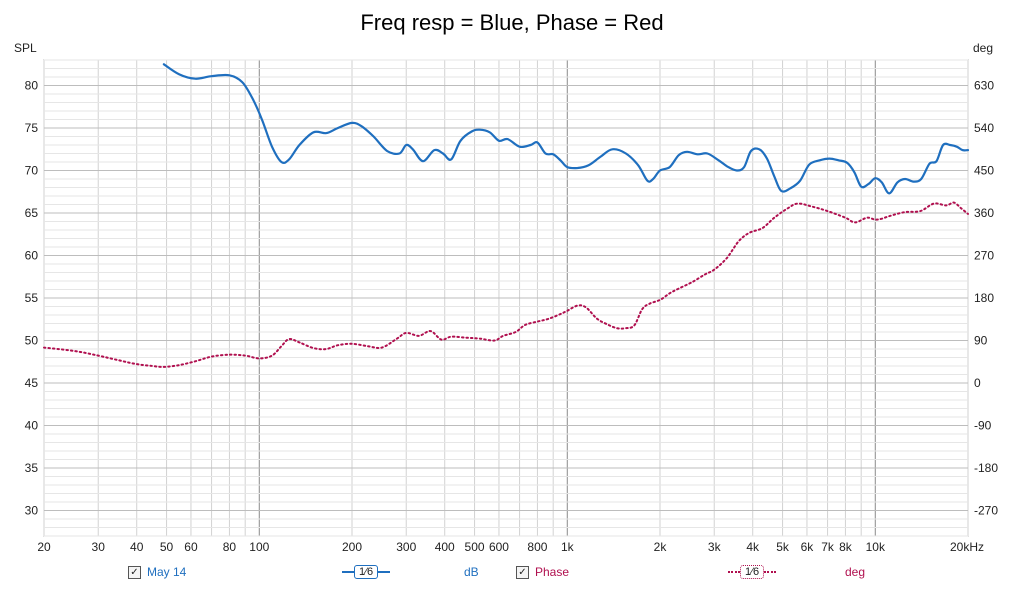 The width and height of the screenshot is (1024, 590). What do you see at coordinates (25, 48) in the screenshot?
I see `y-left-axis-label: SPL` at bounding box center [25, 48].